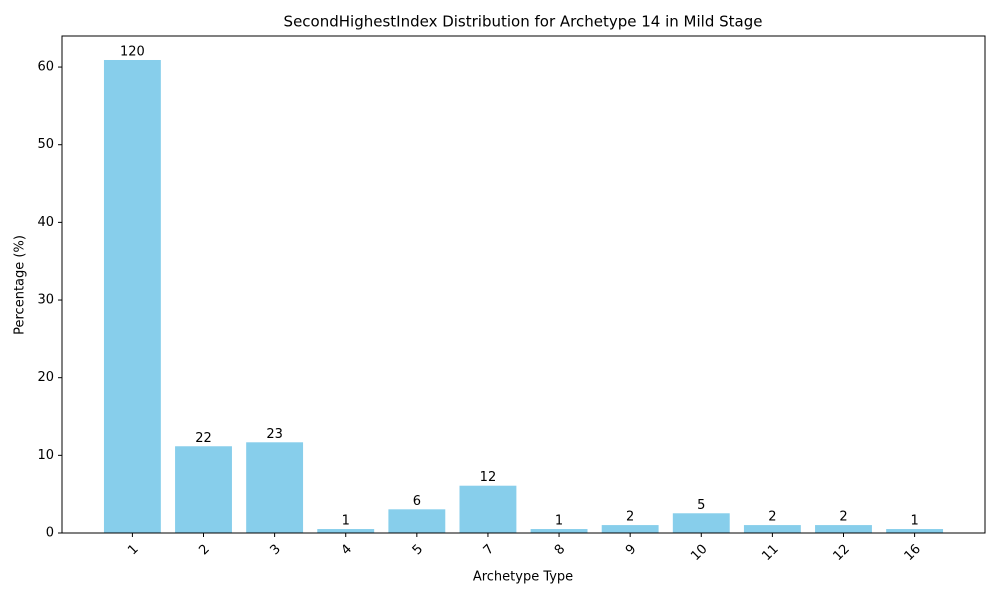 This screenshot has height=600, width=1000. What do you see at coordinates (347, 550) in the screenshot?
I see `x-tick-label: 4` at bounding box center [347, 550].